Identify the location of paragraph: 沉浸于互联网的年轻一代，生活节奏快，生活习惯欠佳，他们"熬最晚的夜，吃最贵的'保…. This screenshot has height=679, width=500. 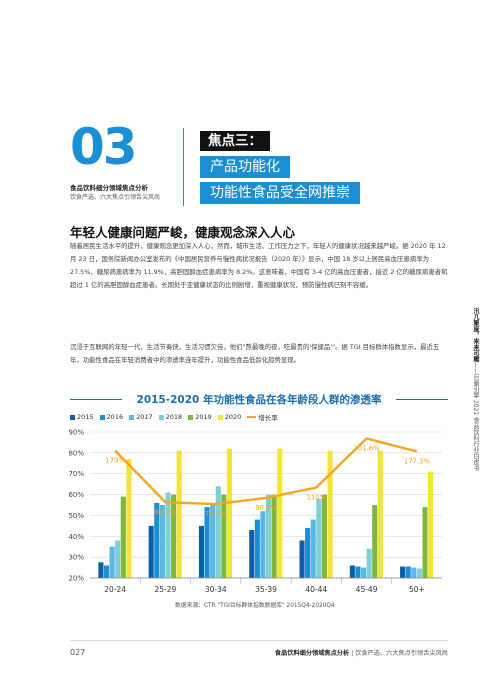
(255, 353).